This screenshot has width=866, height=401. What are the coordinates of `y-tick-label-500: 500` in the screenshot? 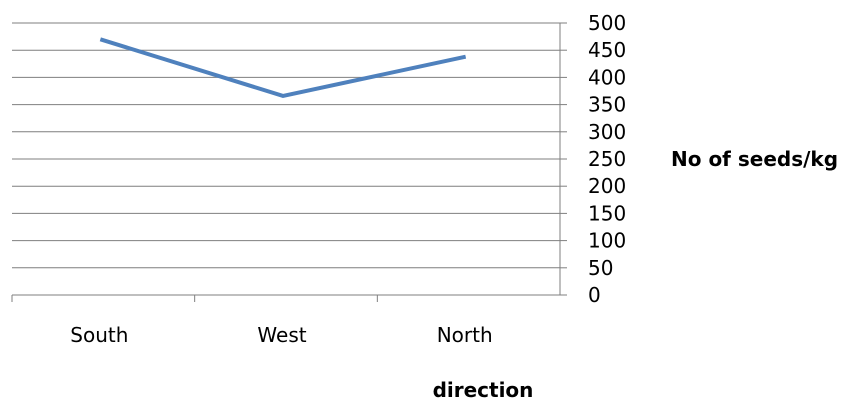 It's located at (607, 23).